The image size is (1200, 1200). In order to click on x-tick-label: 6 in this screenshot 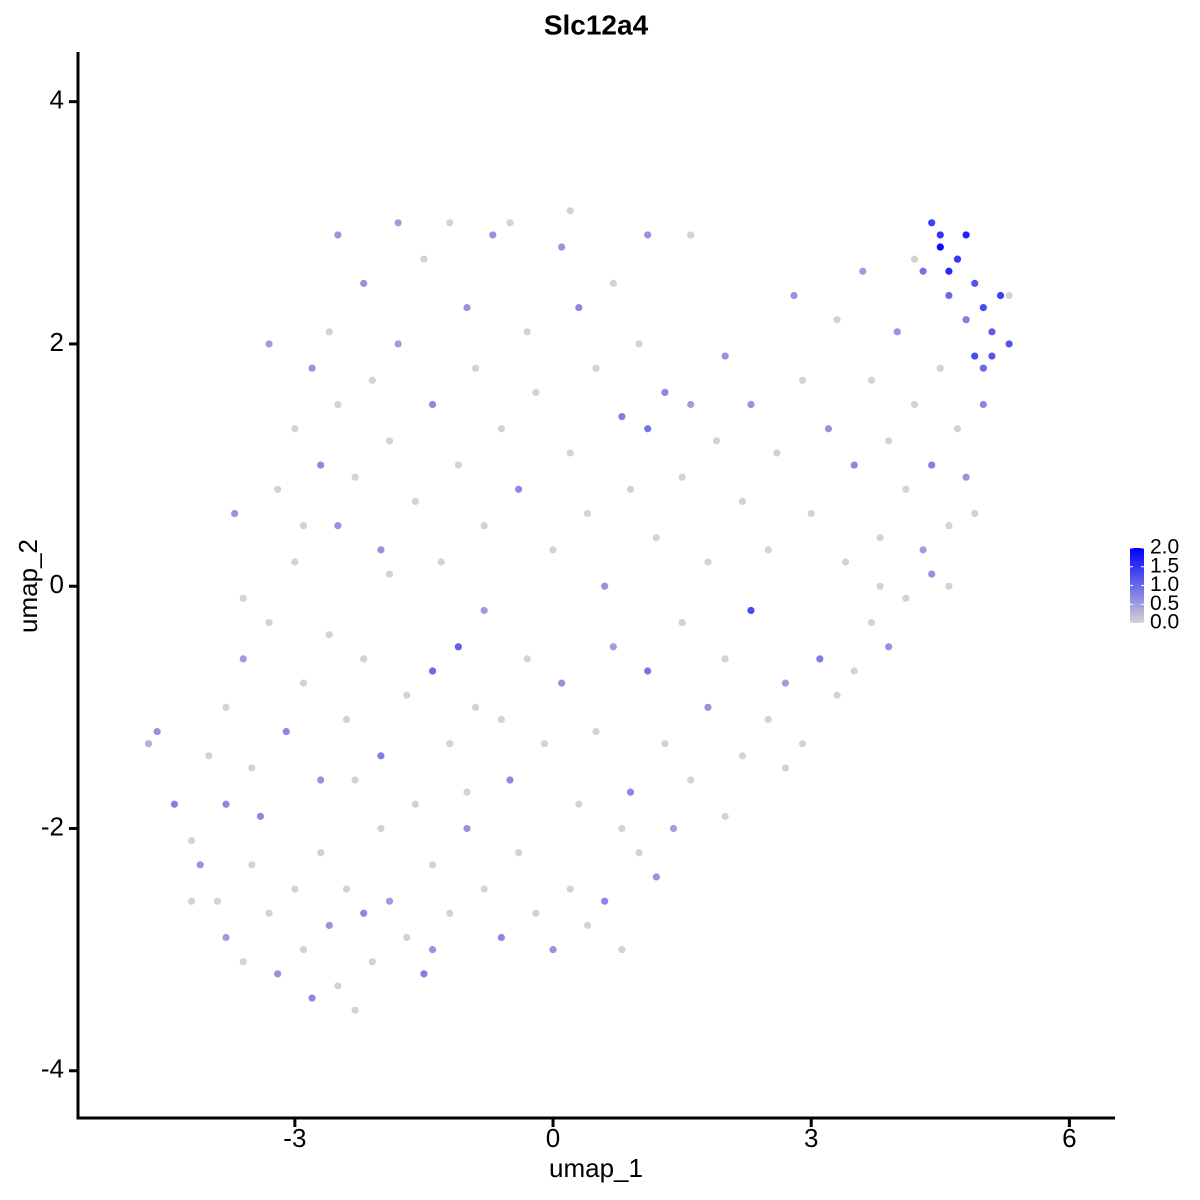, I will do `click(1069, 1138)`.